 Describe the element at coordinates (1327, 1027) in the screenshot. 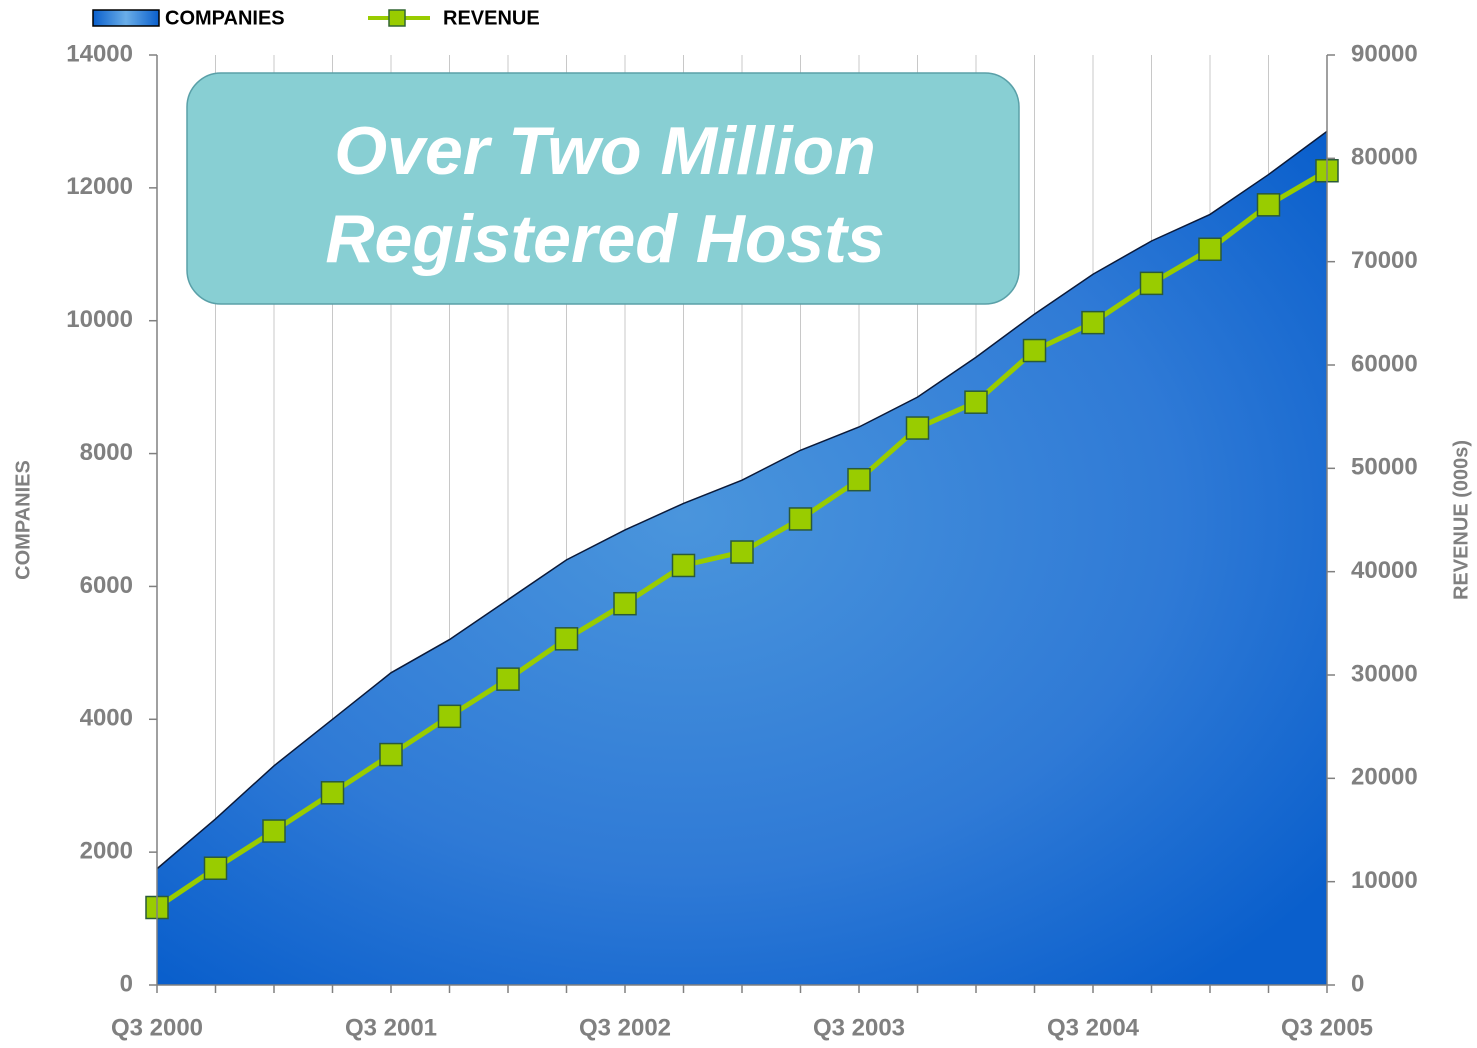

I see `x-tick-label: Q3 2005` at that location.